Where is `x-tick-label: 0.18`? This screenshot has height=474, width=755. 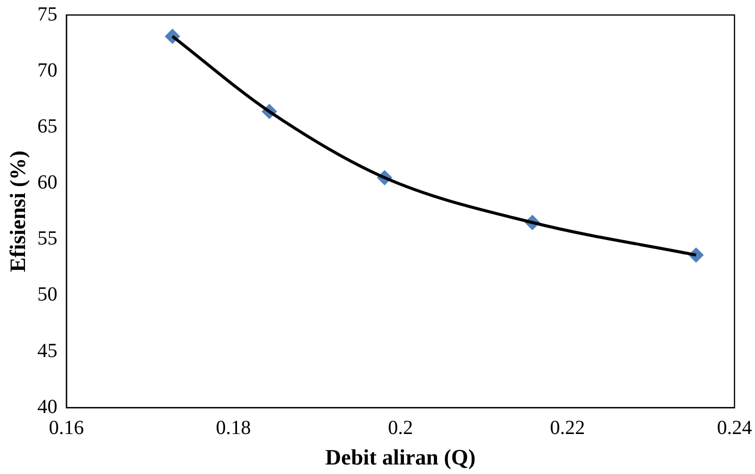 x-tick-label: 0.18 is located at coordinates (233, 427).